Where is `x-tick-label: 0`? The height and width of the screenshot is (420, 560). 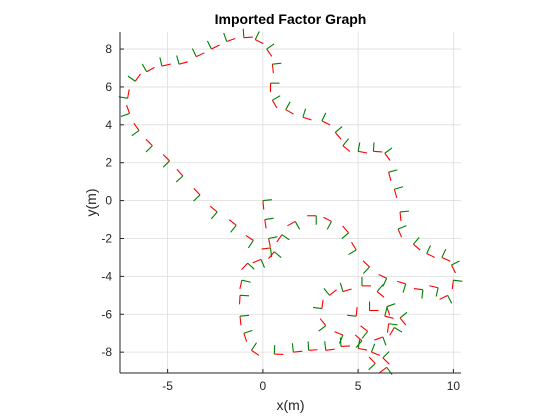
x-tick-label: 0 is located at coordinates (263, 386).